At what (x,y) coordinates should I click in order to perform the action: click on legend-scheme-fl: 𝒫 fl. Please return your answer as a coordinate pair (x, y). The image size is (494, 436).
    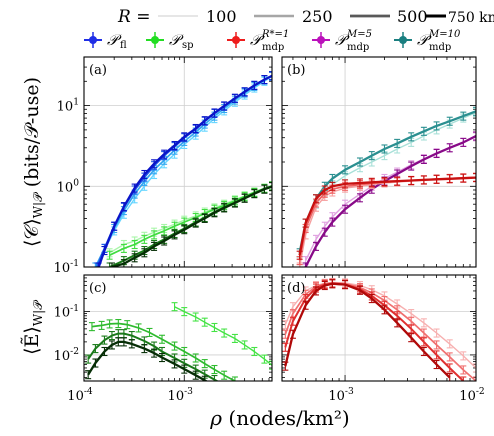
    Looking at the image, I should click on (105, 41).